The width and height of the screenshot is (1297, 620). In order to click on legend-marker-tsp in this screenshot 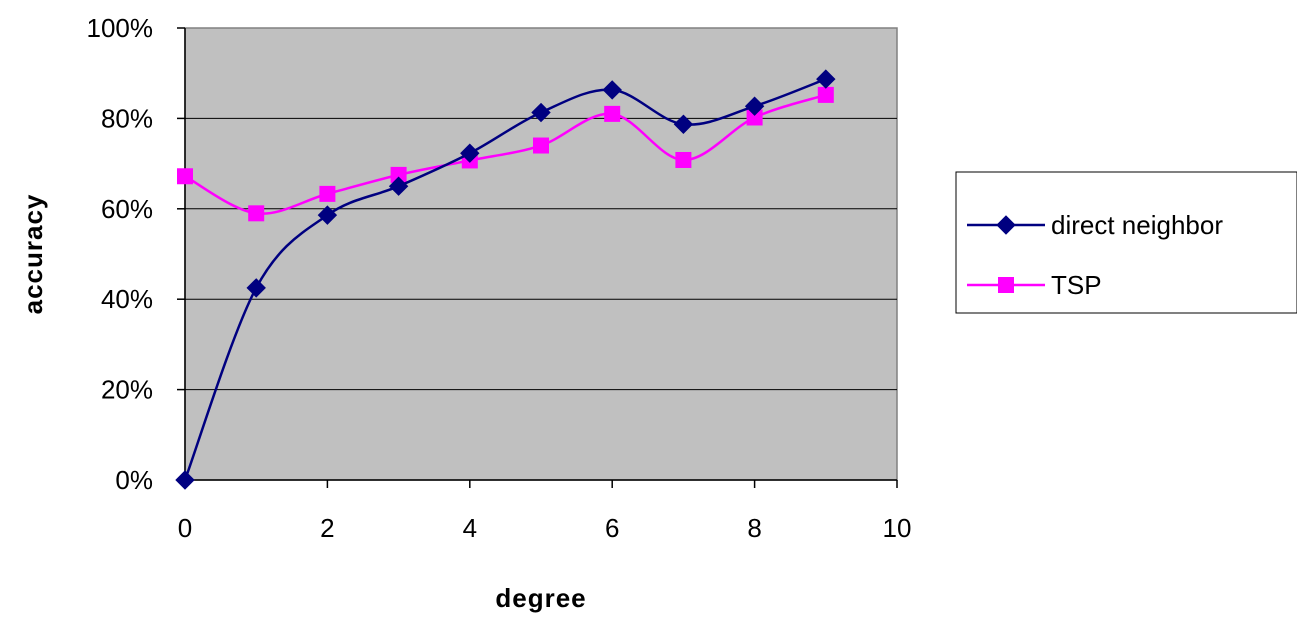, I will do `click(1006, 285)`.